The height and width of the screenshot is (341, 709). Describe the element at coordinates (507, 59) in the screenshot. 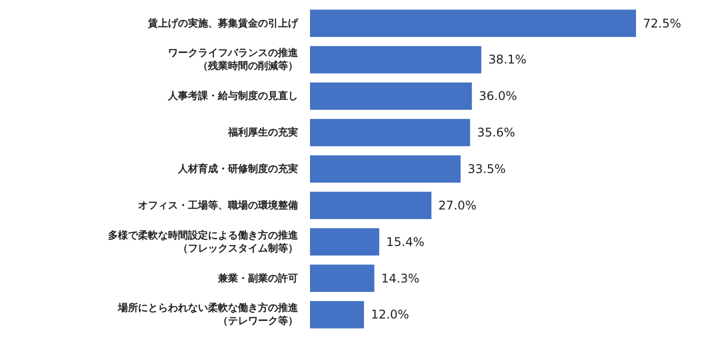

I see `data-label: 38.1%` at that location.